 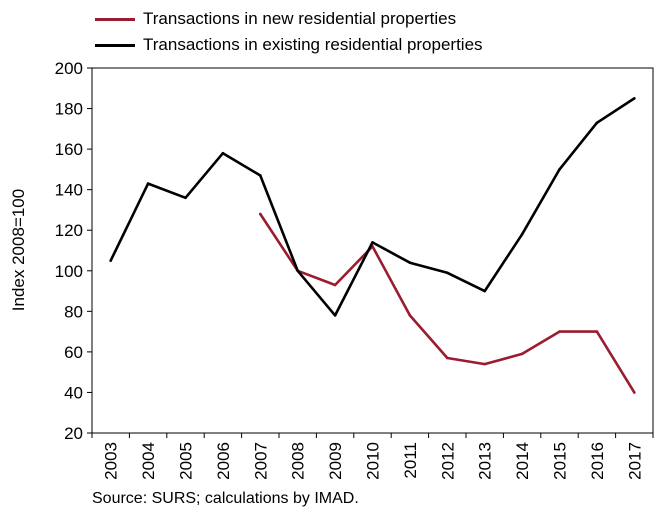 I want to click on point-new-2014, so click(x=522, y=354).